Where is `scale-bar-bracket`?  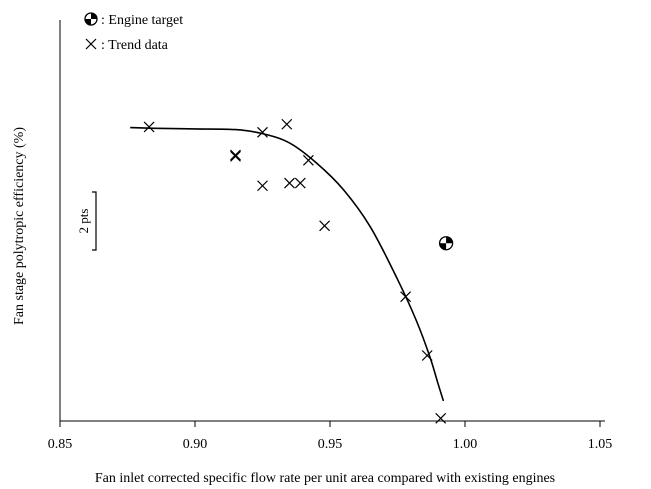
scale-bar-bracket is located at coordinates (94, 221).